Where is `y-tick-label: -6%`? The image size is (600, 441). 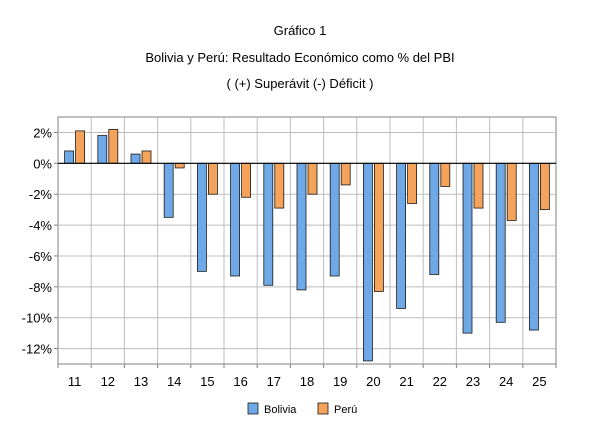 y-tick-label: -6% is located at coordinates (41, 256).